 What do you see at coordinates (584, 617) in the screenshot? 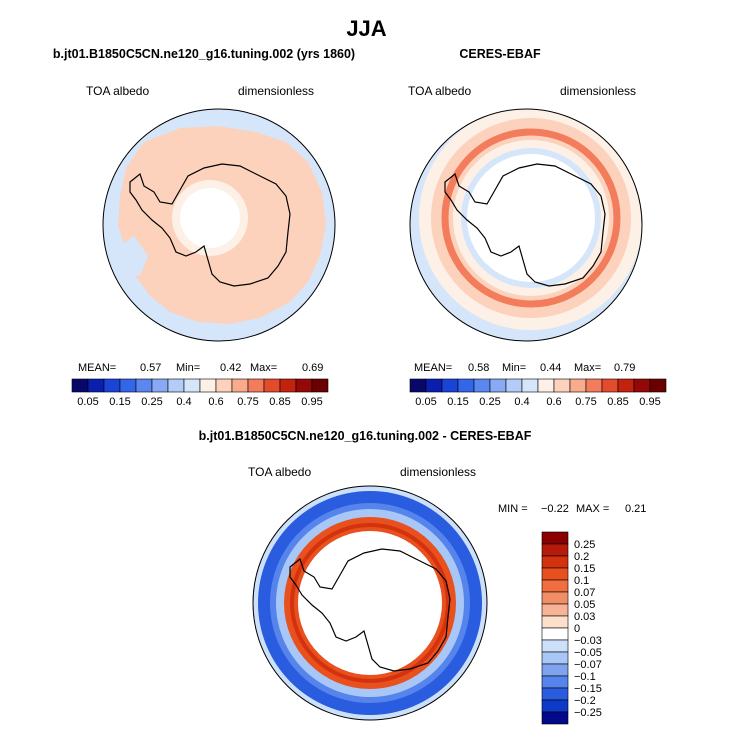
I see `diff-colorbar-tick-label: 0.03` at bounding box center [584, 617].